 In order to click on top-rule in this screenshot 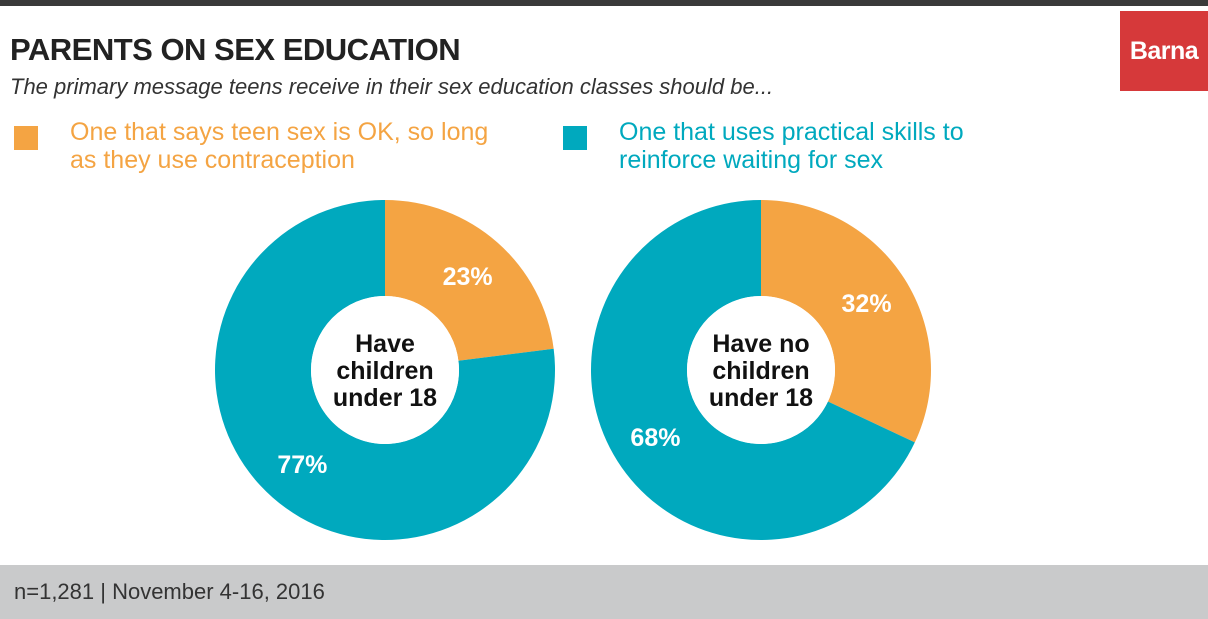, I will do `click(604, 3)`.